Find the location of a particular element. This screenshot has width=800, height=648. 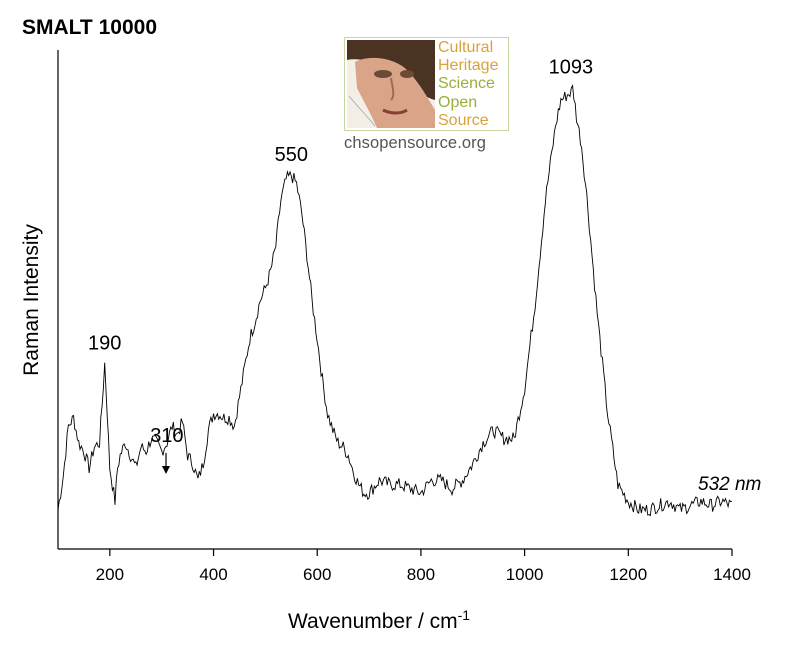

x-tick-label: 800 is located at coordinates (421, 574).